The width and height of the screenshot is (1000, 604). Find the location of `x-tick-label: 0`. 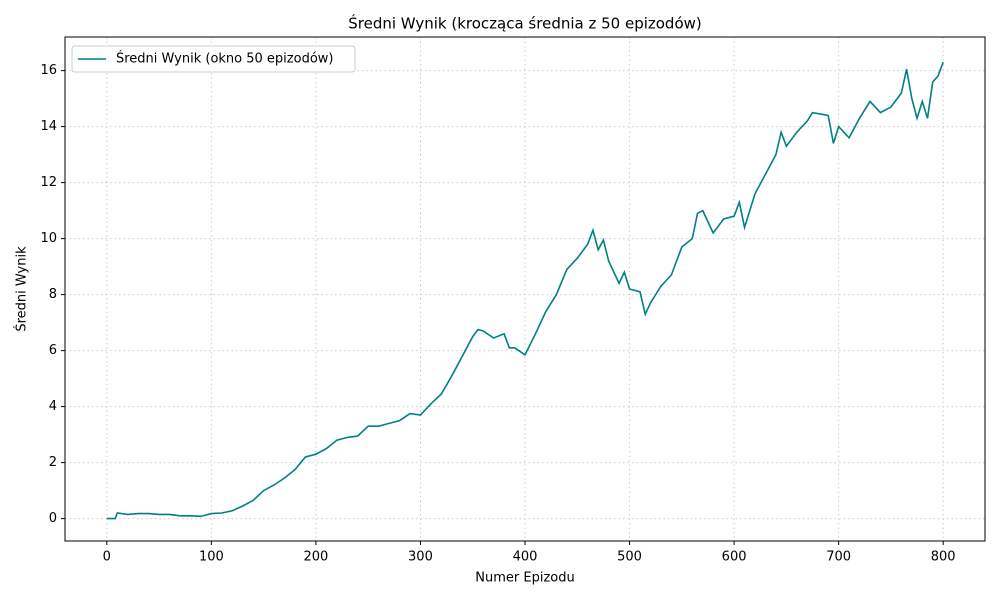

x-tick-label: 0 is located at coordinates (107, 557).